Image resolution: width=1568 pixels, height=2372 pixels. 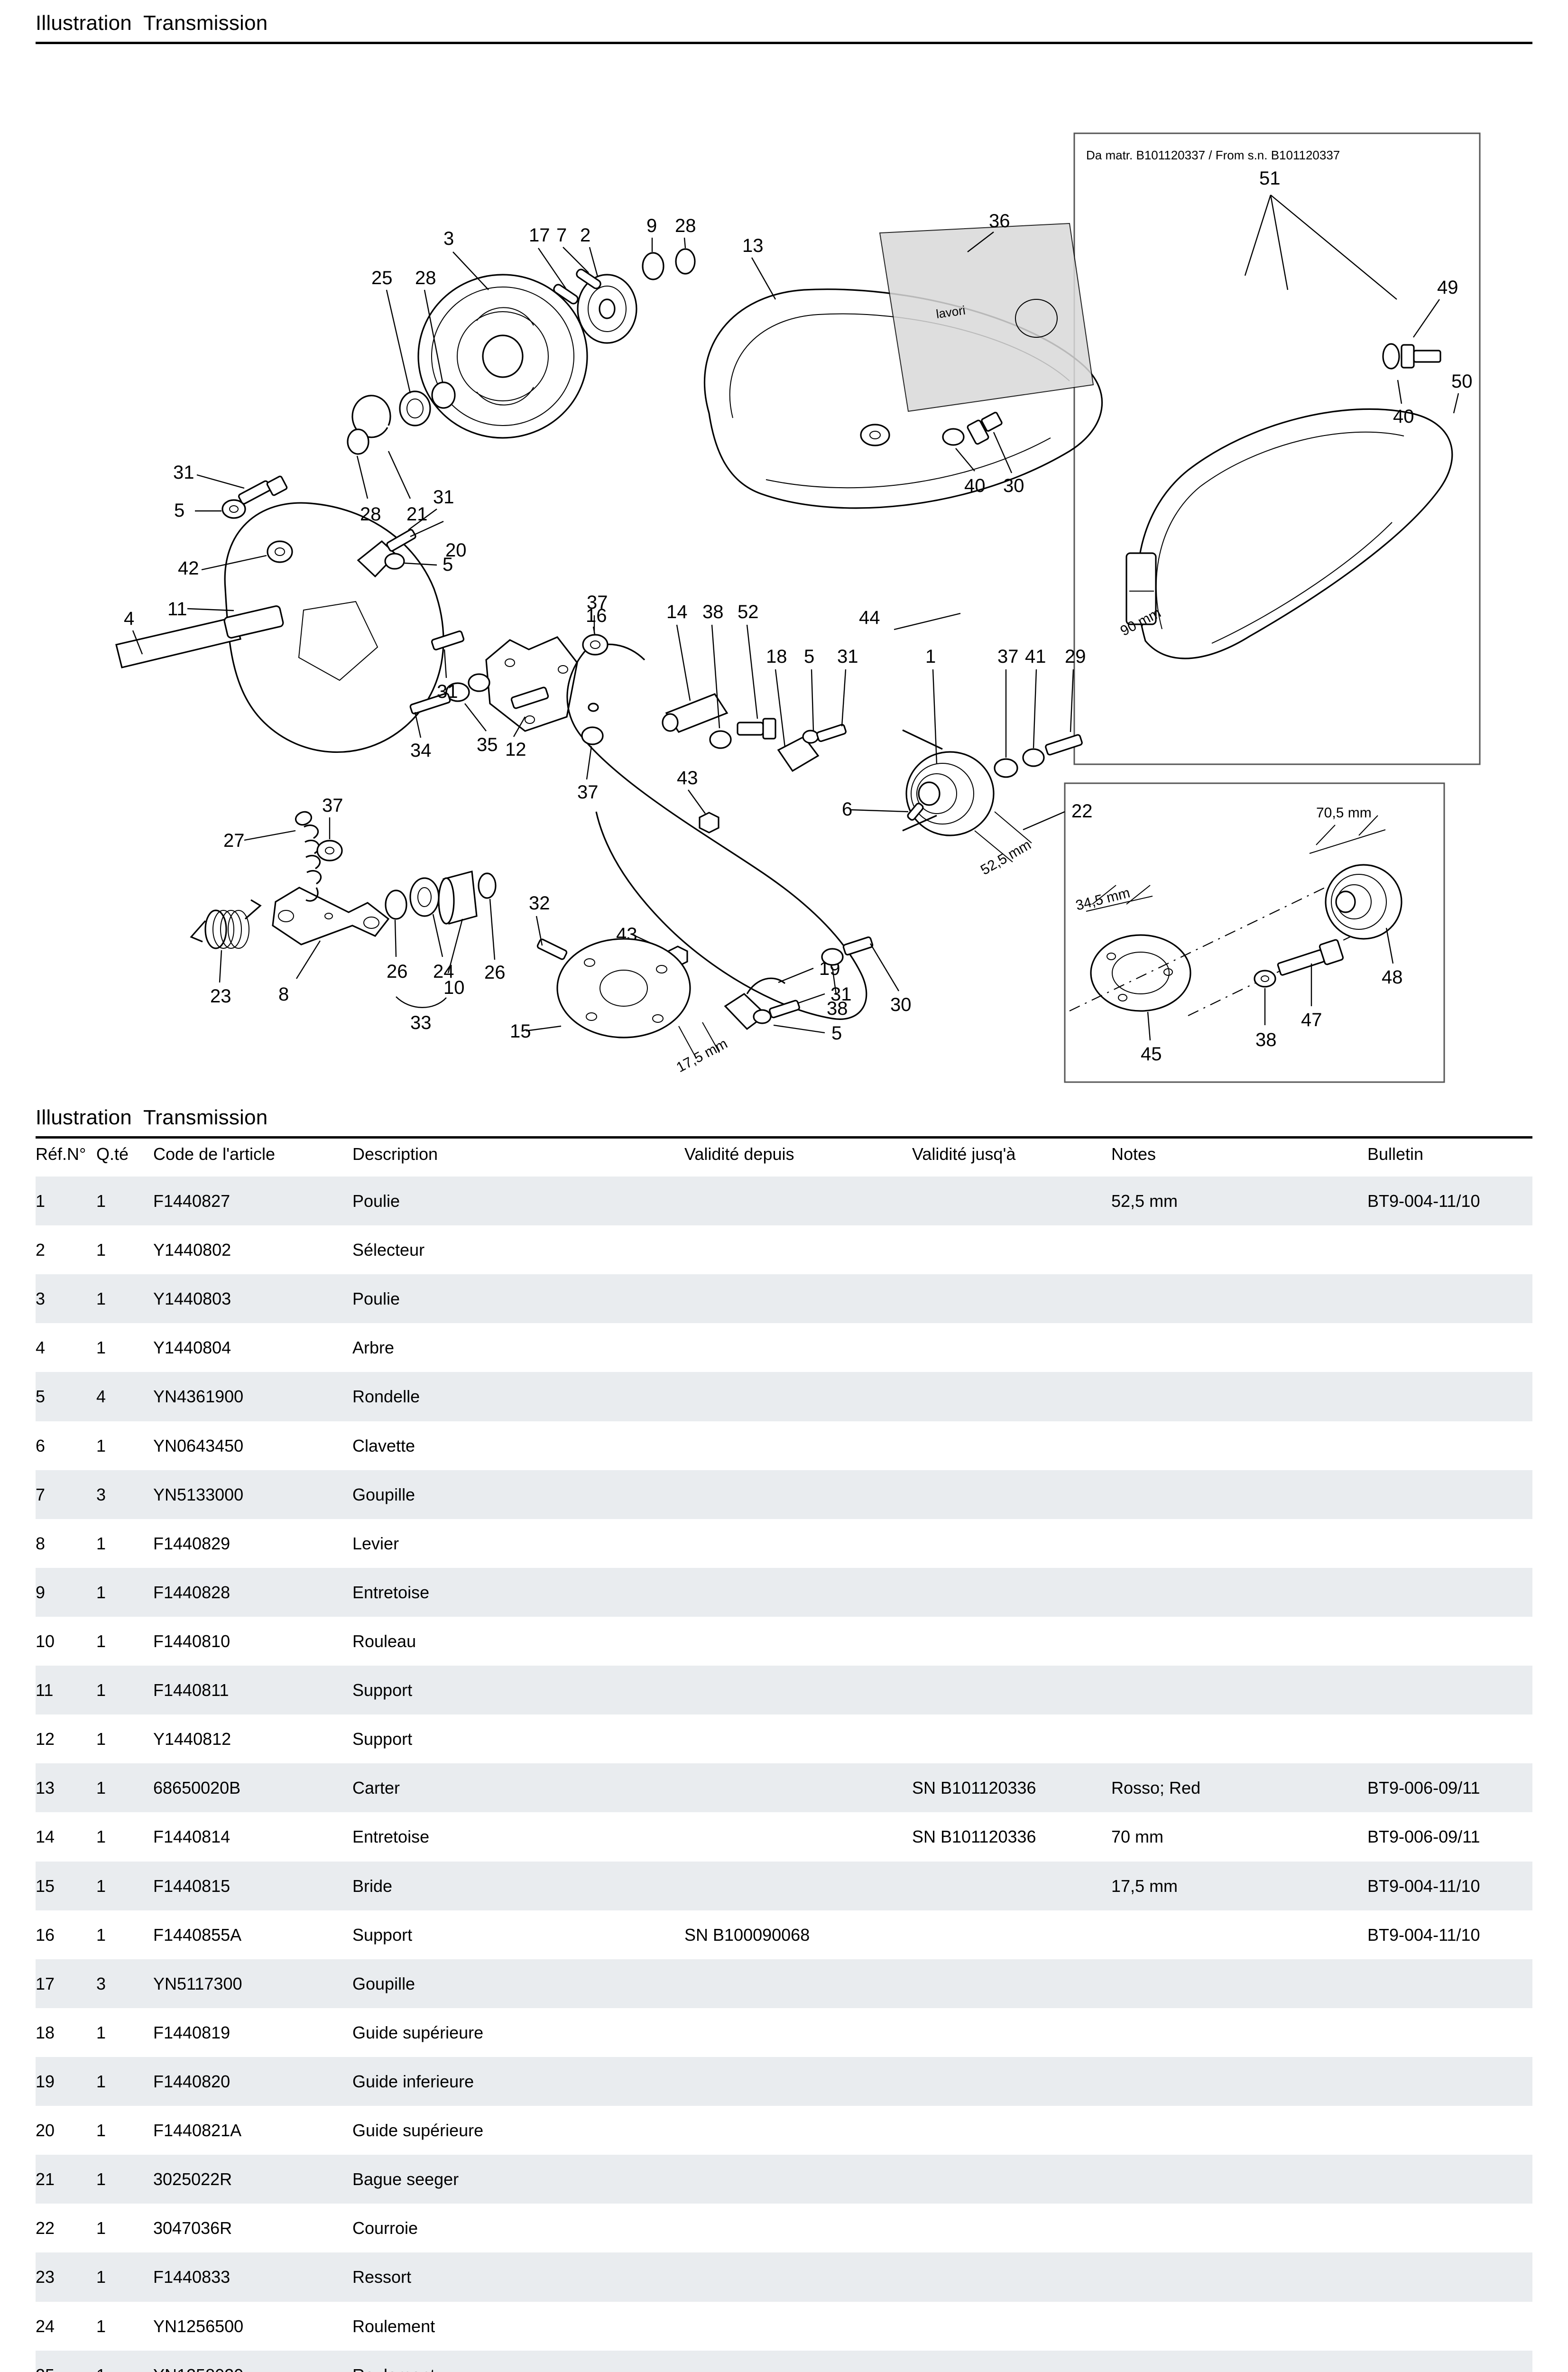 I want to click on cell-description: Rouleau, so click(x=384, y=1641).